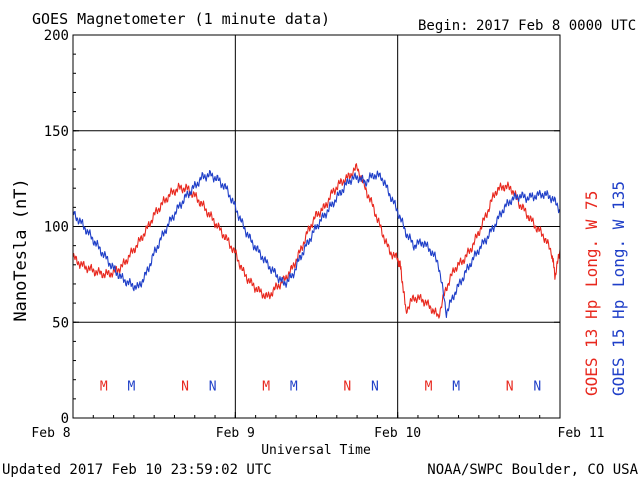 This screenshot has height=480, width=640. What do you see at coordinates (56, 132) in the screenshot?
I see `y-tick-label: 150` at bounding box center [56, 132].